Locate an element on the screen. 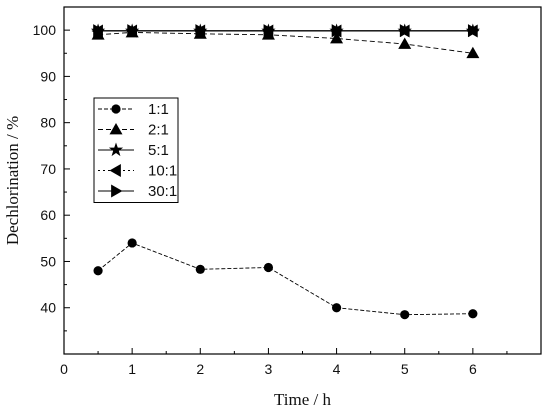 The width and height of the screenshot is (550, 411). legend-label: 2:1 is located at coordinates (158, 130).